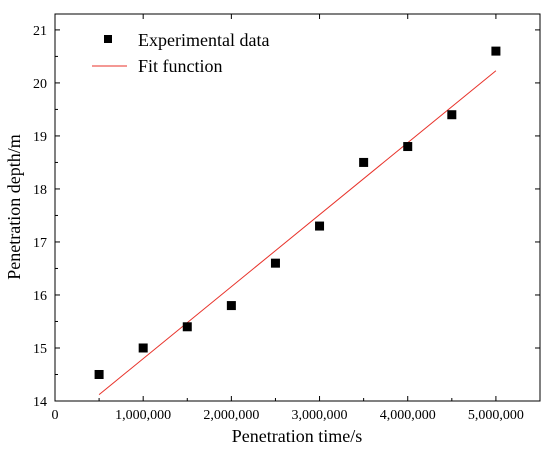 The image size is (550, 451). I want to click on legend-label-experimental: Experimental data, so click(203, 40).